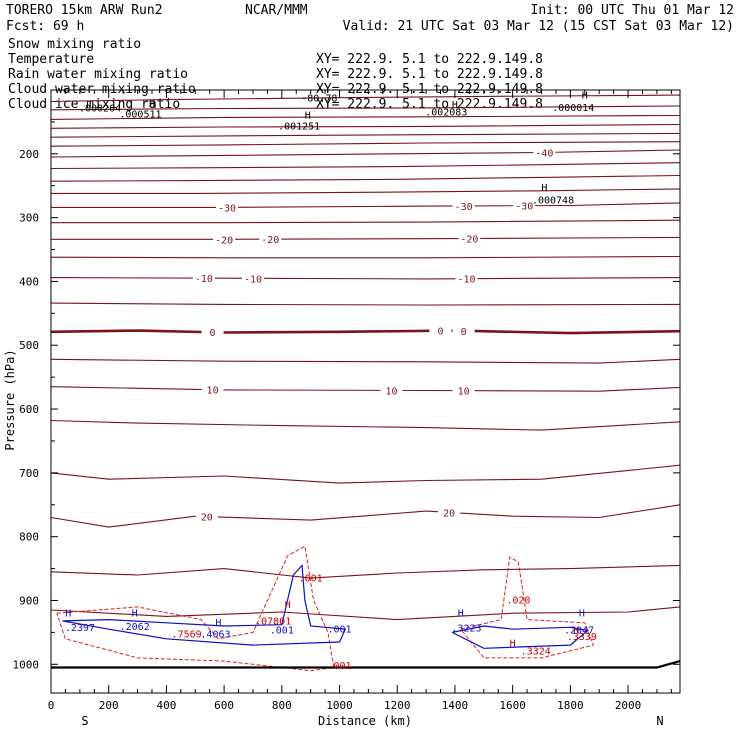  I want to click on y-tick-label: 1000, so click(26, 664).